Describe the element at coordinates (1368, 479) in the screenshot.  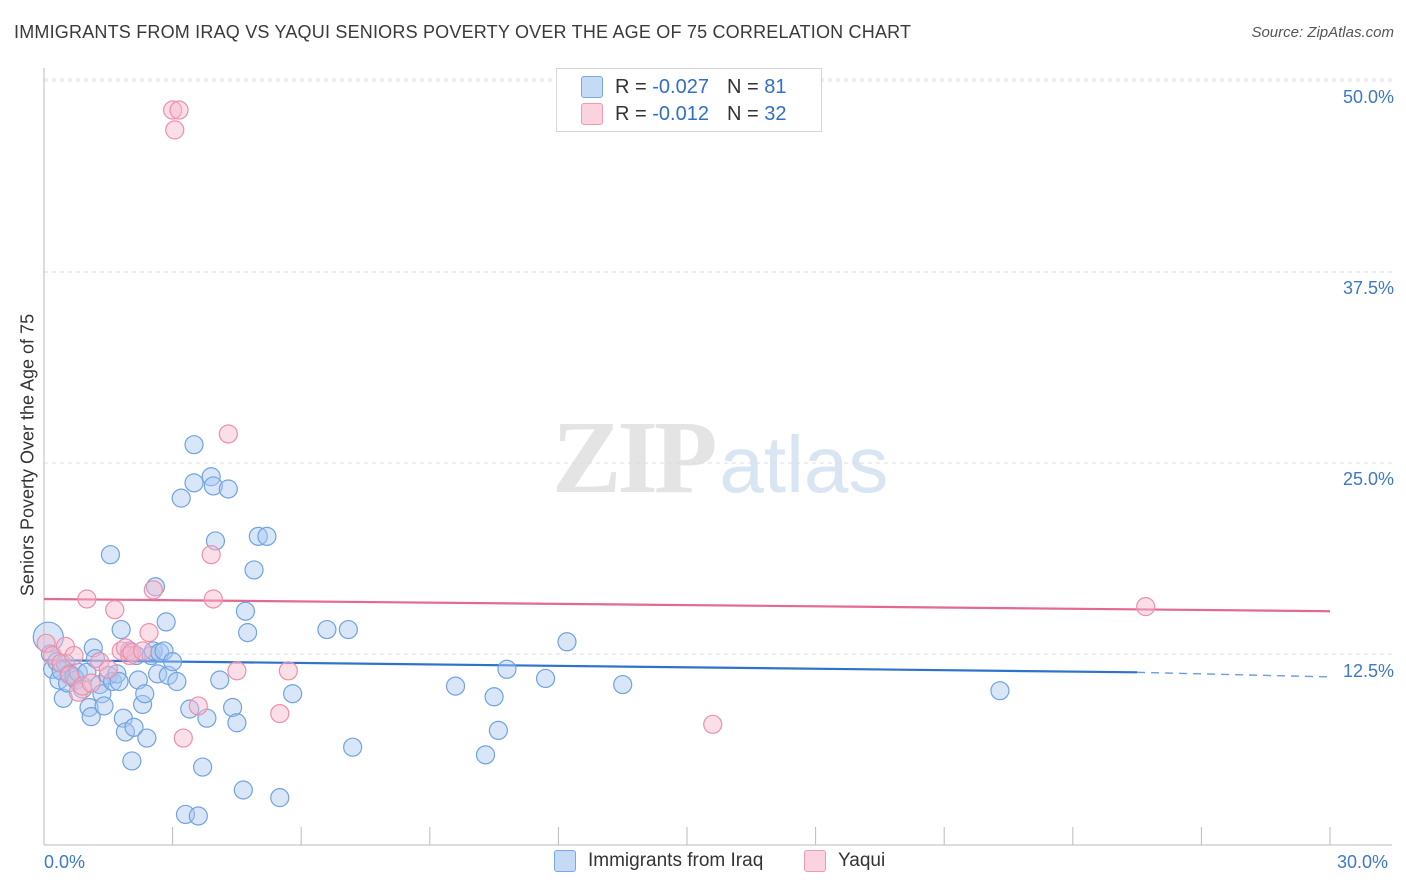
I see `y-tick-label: 25.0%` at that location.